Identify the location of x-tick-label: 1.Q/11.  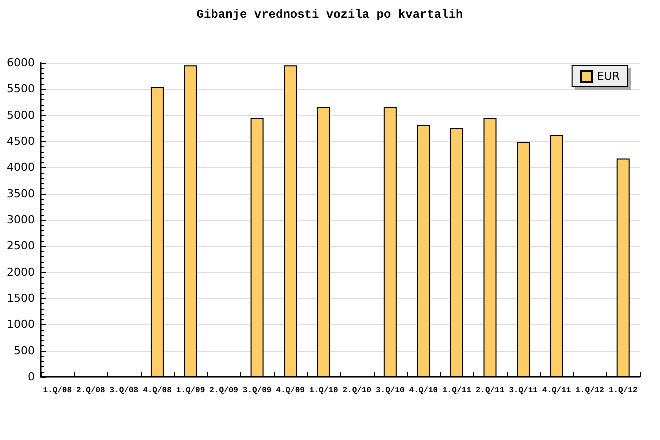
(457, 391).